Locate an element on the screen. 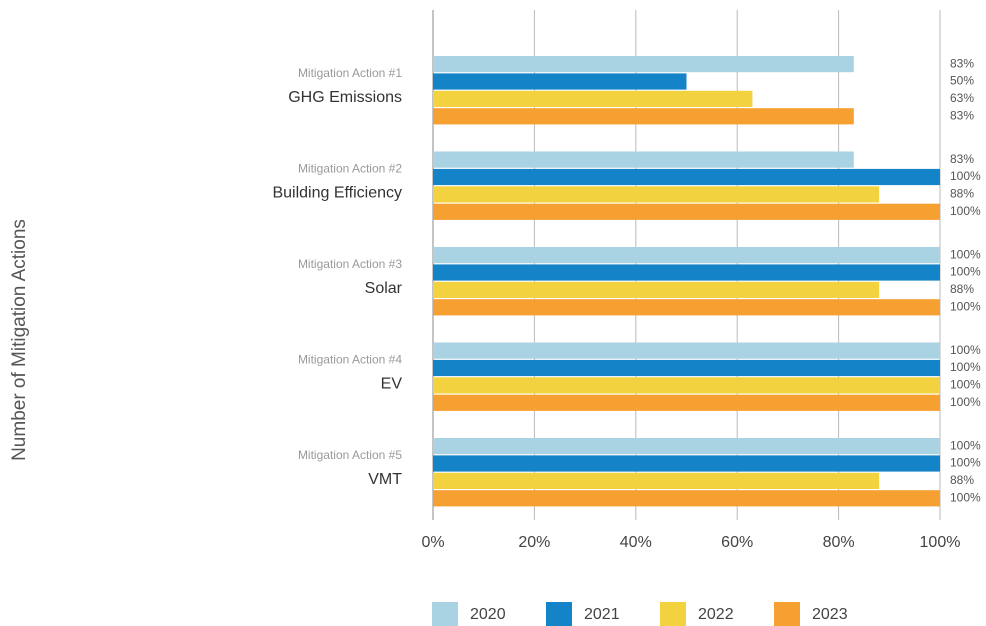 The width and height of the screenshot is (986, 626). x-tick-label: 80% is located at coordinates (839, 542).